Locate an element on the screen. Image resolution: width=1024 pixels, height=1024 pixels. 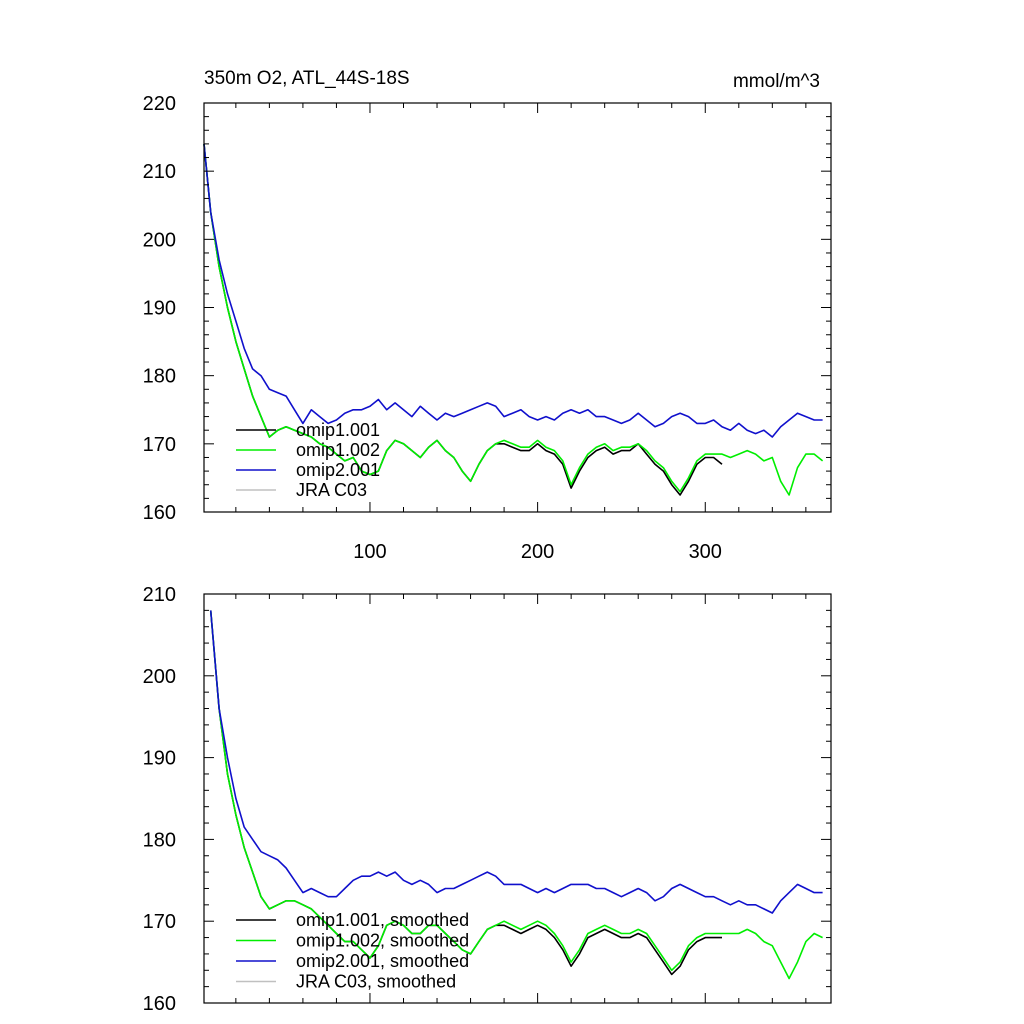
legend-label: omip1.002 is located at coordinates (338, 450).